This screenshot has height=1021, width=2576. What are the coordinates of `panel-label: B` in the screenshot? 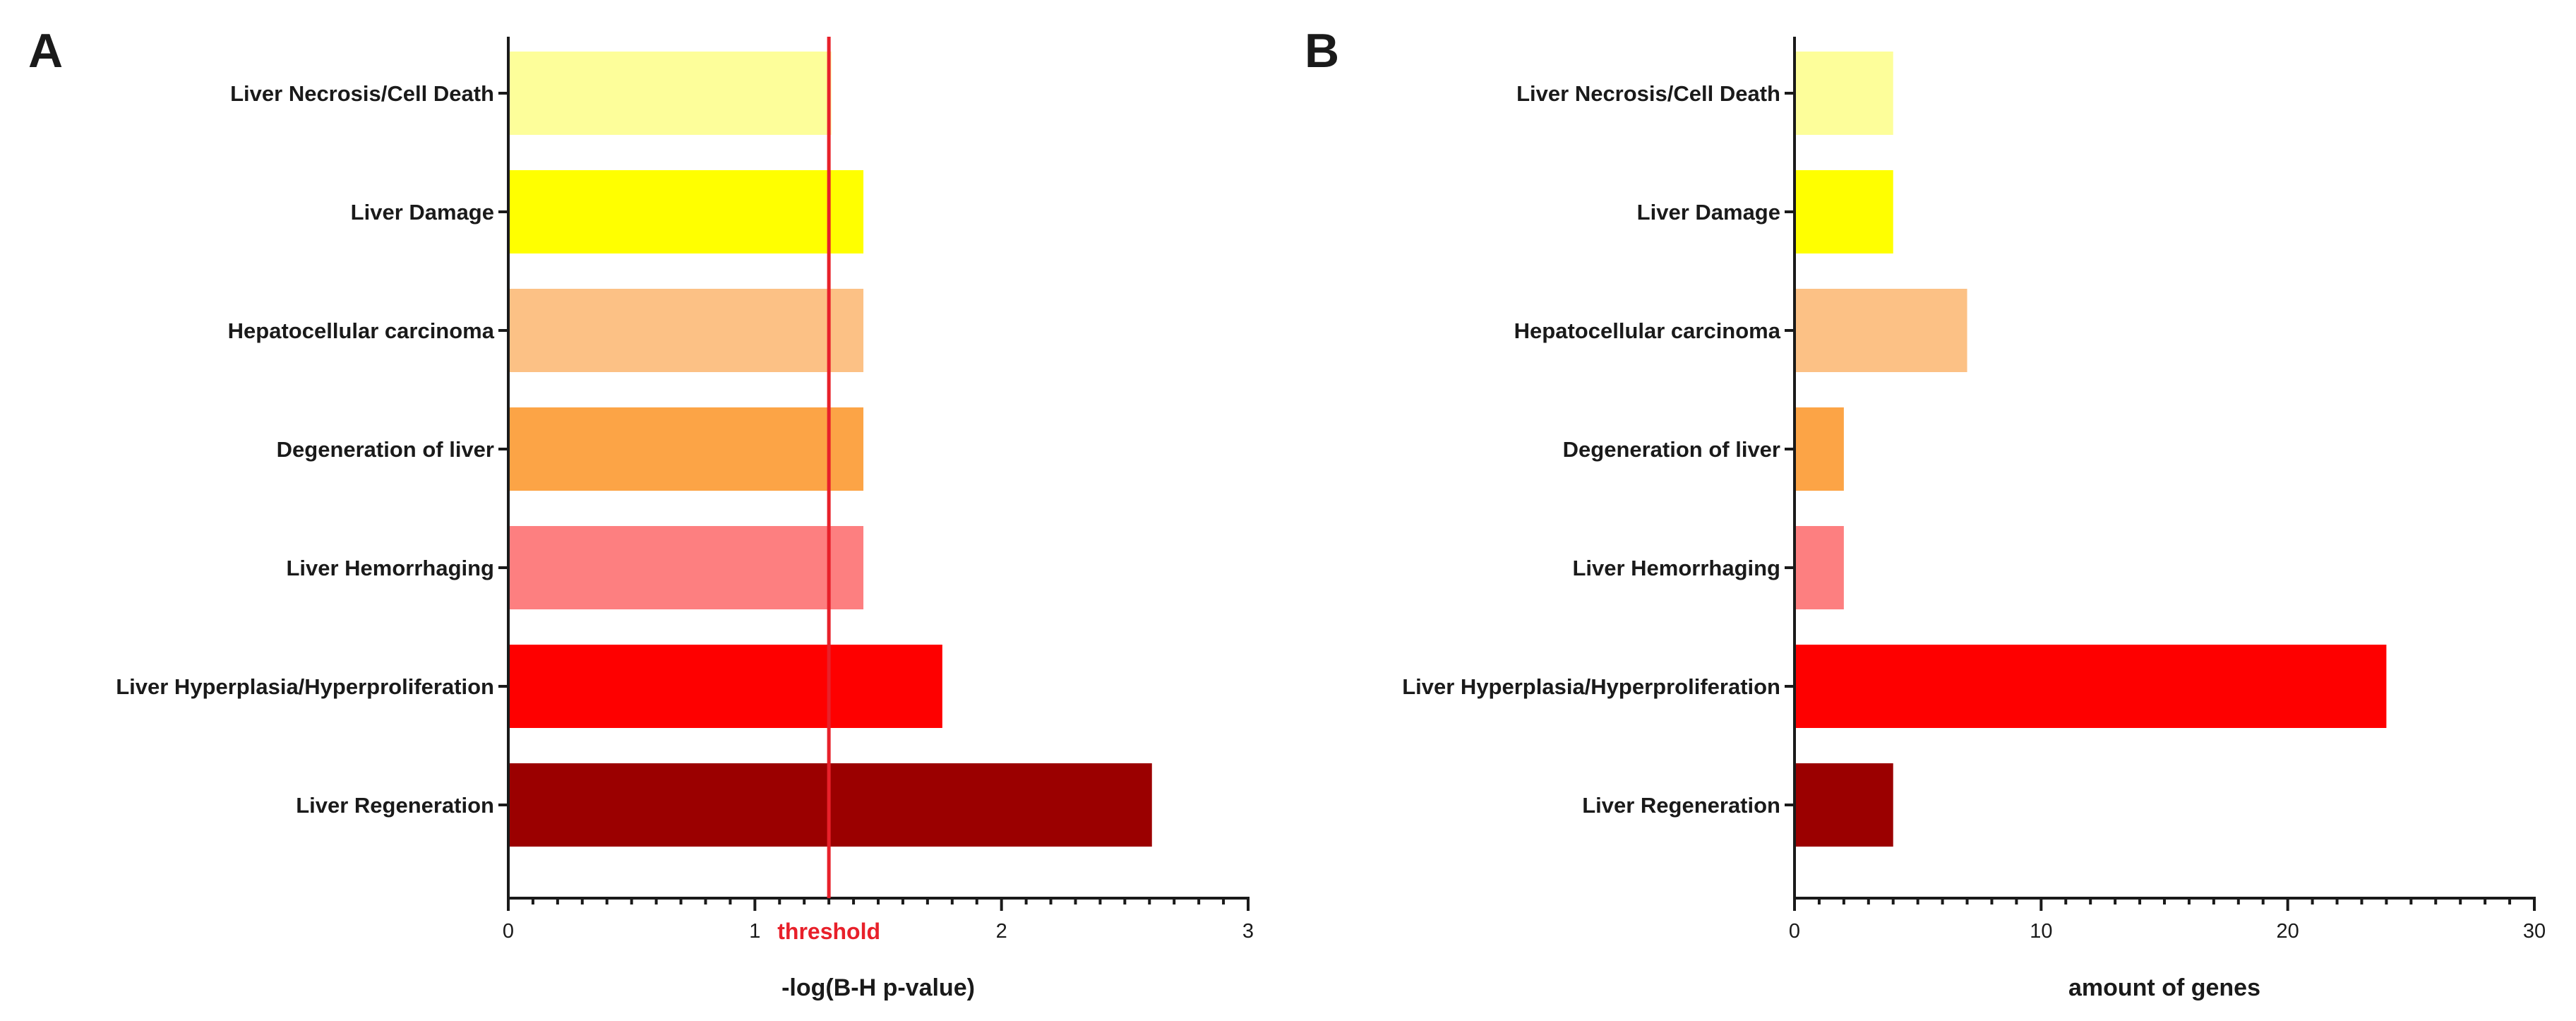 It's located at (1322, 51).